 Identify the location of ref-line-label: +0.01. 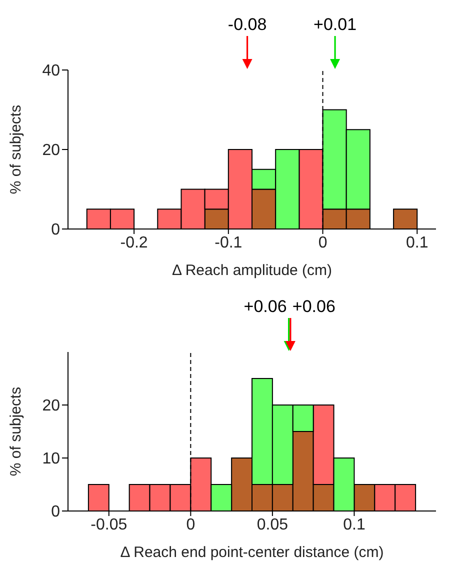
(335, 24).